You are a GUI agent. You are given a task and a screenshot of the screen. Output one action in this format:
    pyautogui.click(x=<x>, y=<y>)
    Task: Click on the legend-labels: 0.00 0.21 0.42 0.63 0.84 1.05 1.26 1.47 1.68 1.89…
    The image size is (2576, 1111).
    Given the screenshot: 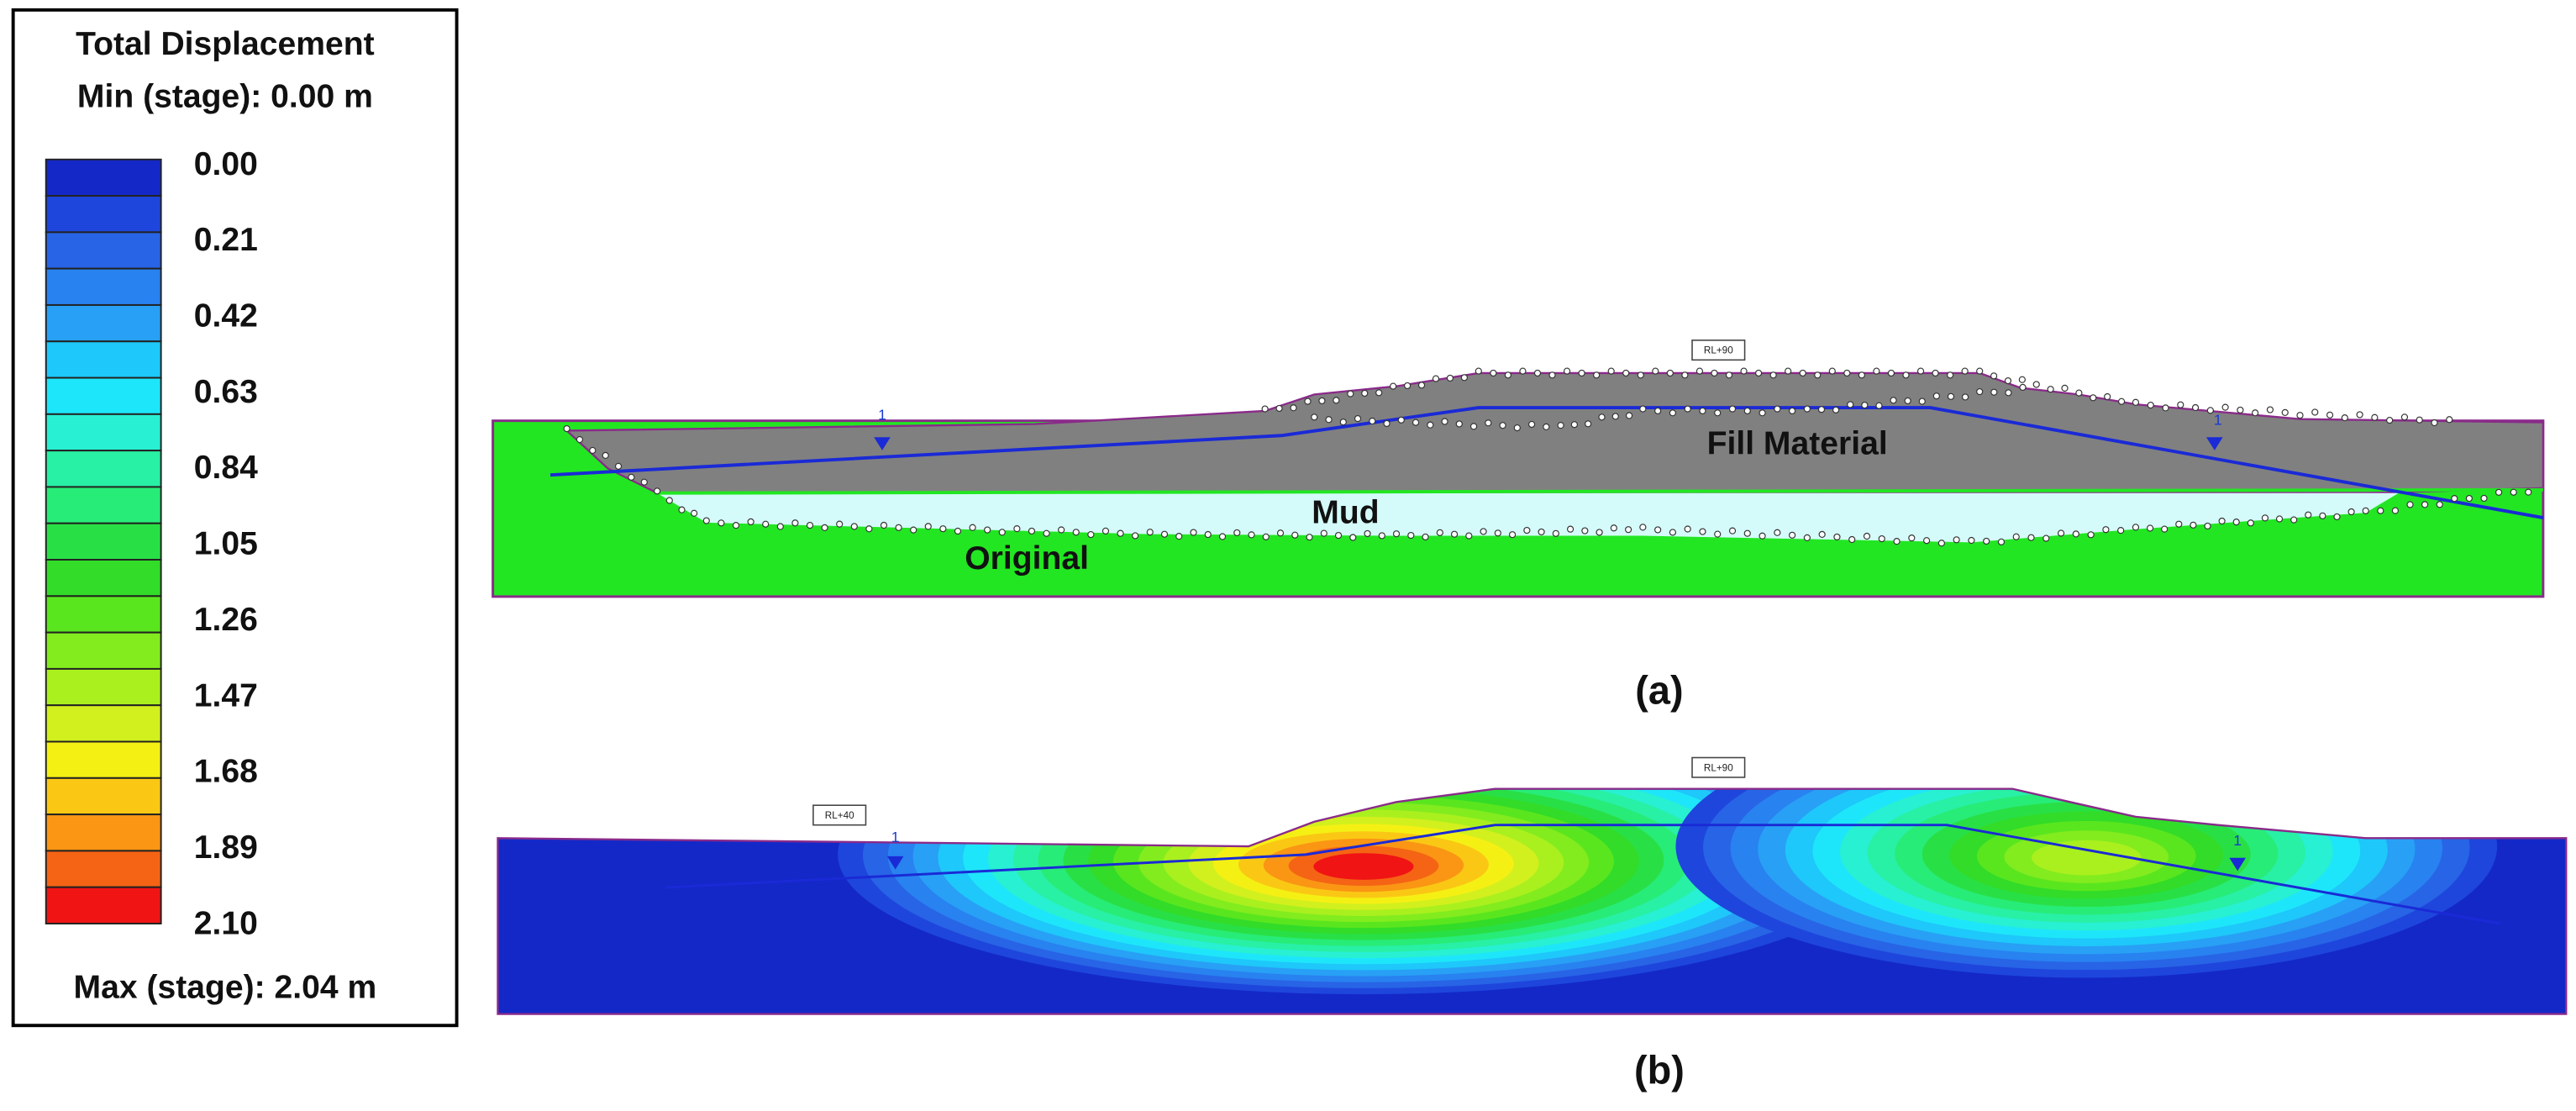 What is the action you would take?
    pyautogui.click(x=226, y=543)
    